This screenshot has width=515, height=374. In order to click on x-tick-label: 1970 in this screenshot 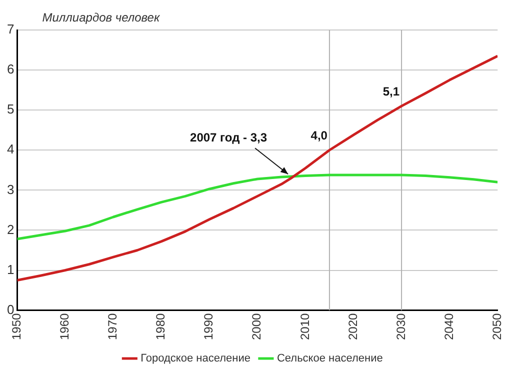, I will do `click(113, 326)`.